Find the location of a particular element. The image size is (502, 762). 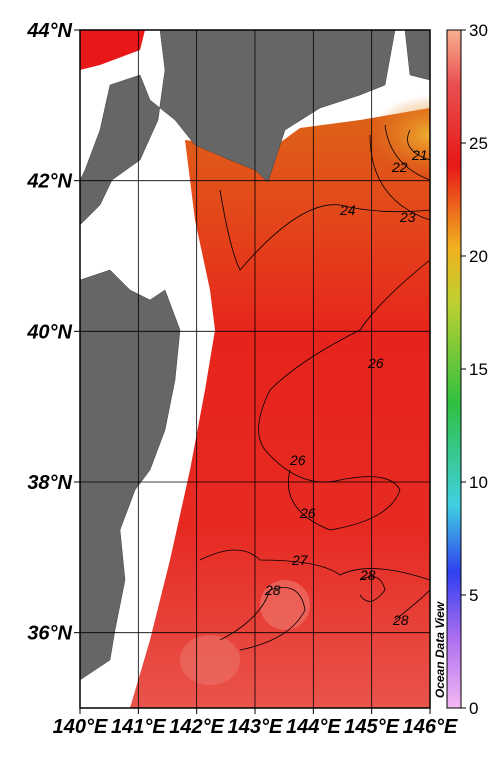

colorbar-label: 15 is located at coordinates (478, 369).